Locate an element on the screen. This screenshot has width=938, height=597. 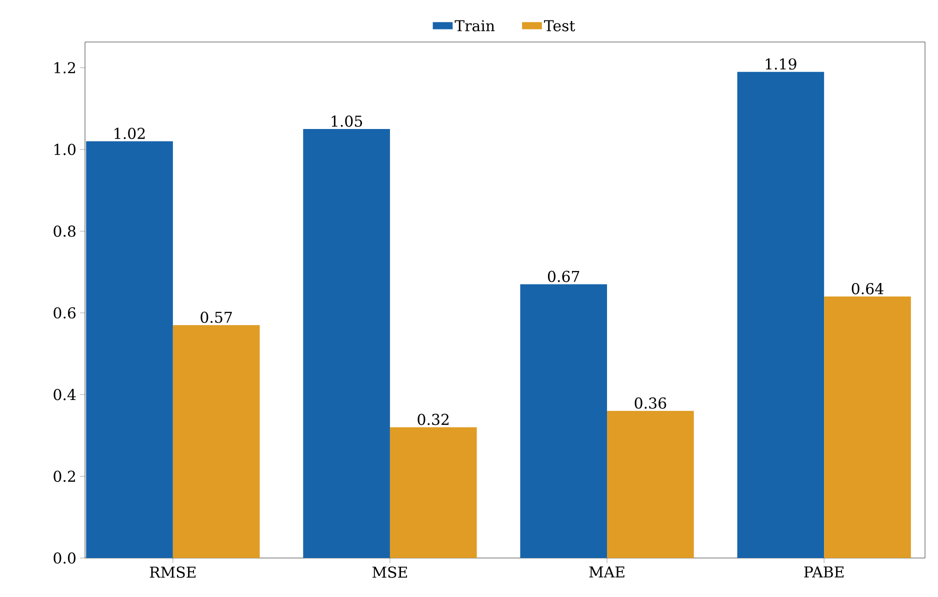
data-label: 1.19 is located at coordinates (781, 64).